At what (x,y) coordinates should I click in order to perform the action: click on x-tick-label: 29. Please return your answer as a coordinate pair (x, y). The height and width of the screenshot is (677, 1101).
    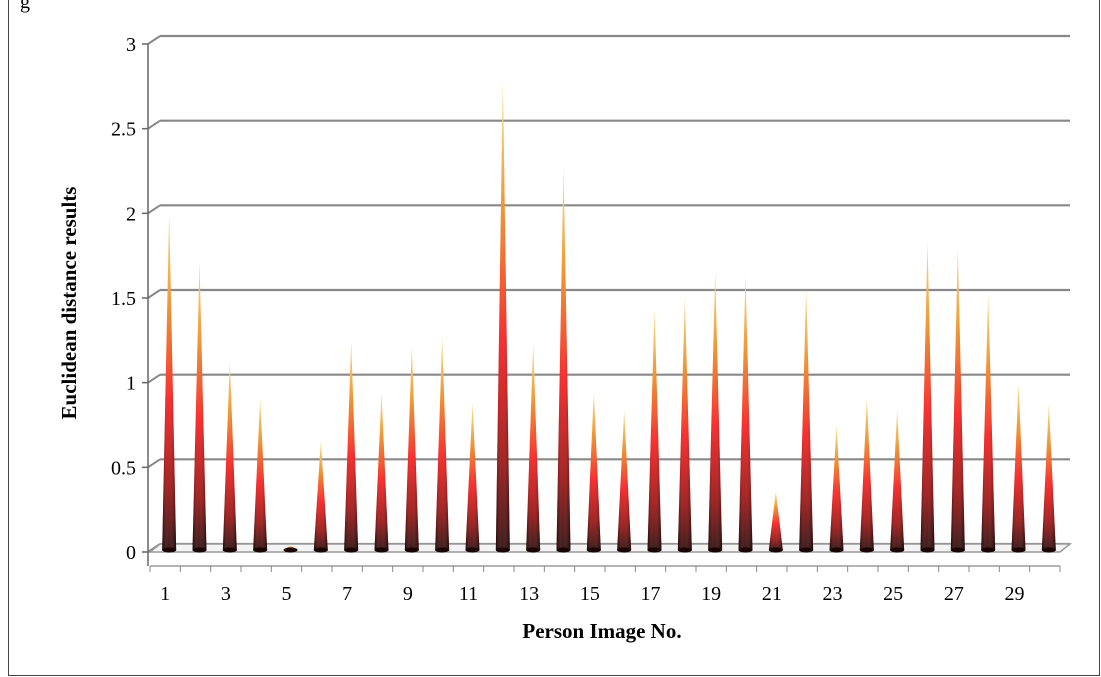
    Looking at the image, I should click on (1015, 594).